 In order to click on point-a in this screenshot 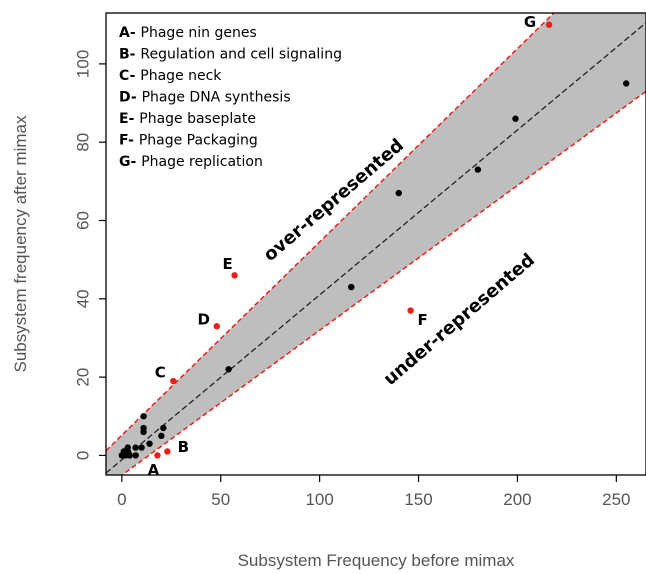, I will do `click(157, 455)`.